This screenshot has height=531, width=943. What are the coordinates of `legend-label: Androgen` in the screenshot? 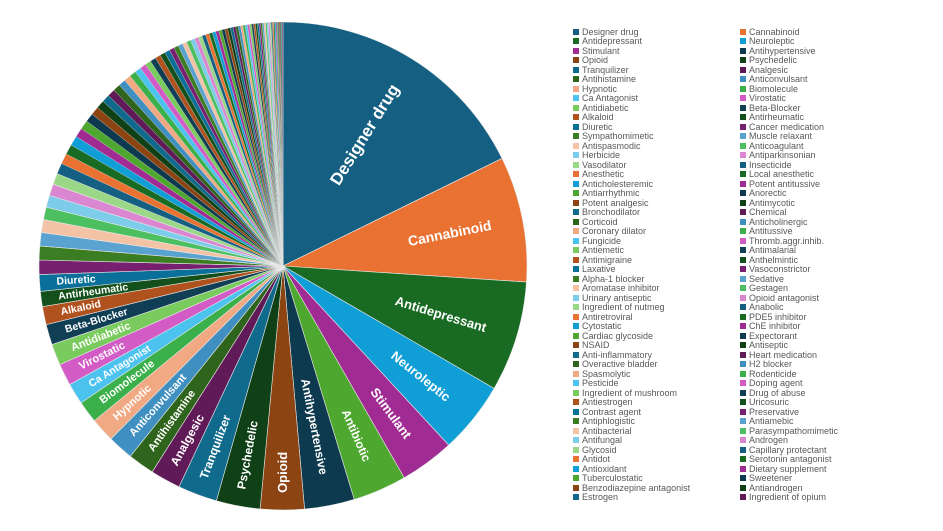 It's located at (769, 440).